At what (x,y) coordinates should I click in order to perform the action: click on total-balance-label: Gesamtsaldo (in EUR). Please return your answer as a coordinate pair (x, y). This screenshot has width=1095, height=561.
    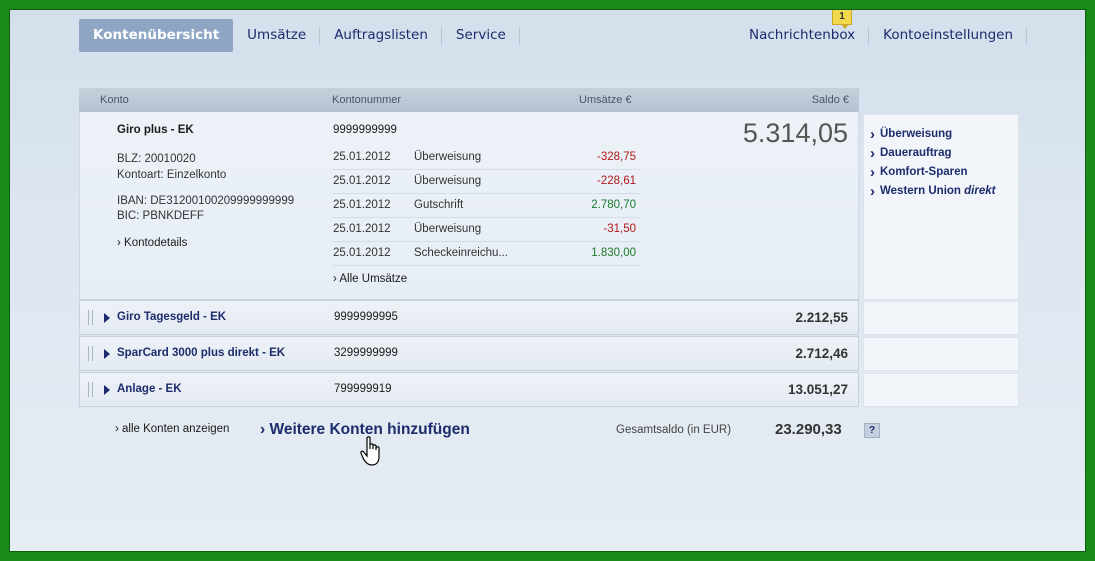
    Looking at the image, I should click on (674, 430).